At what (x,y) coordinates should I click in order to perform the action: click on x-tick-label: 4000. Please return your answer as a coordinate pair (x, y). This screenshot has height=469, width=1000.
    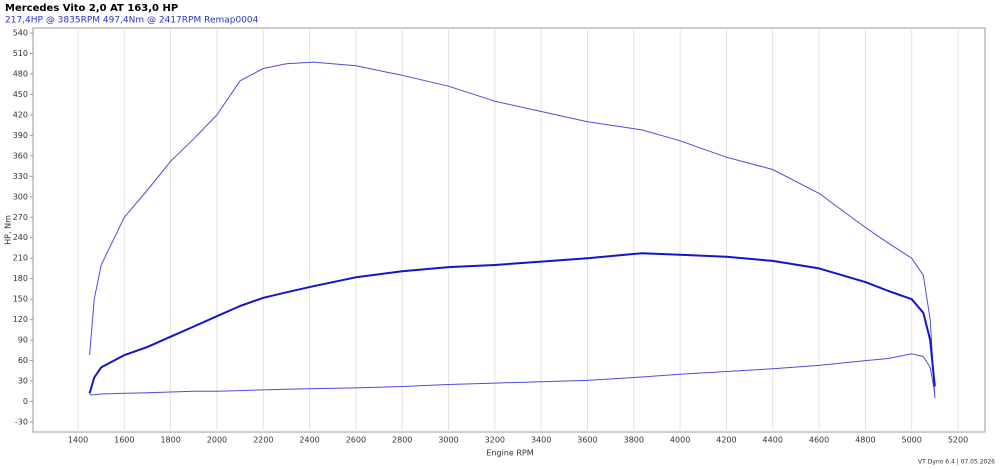
    Looking at the image, I should click on (680, 440).